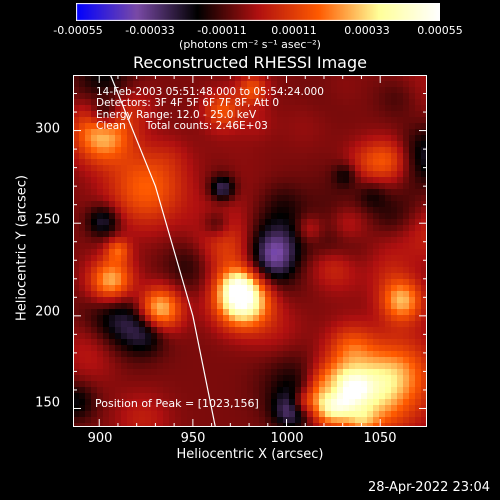  I want to click on footer-timestamp: 28-Apr-2022 23:04, so click(429, 487).